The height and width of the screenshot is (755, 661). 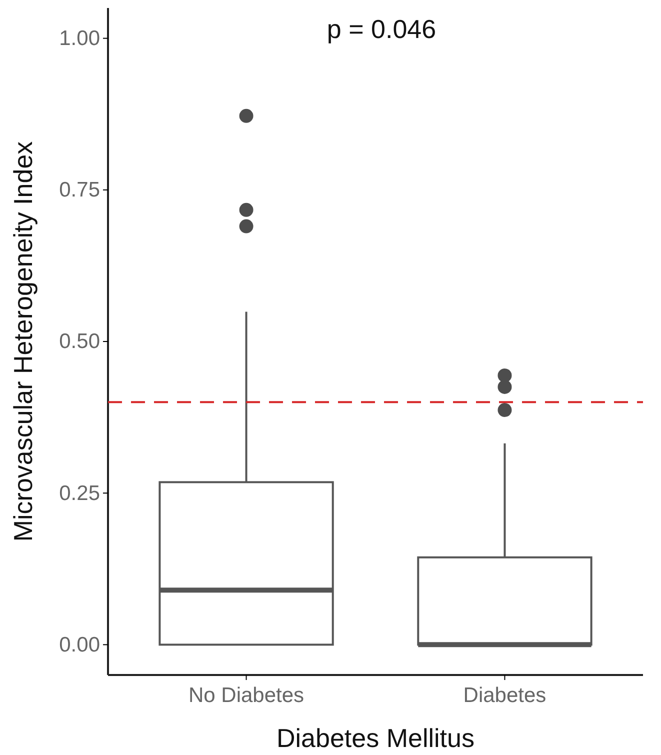 What do you see at coordinates (375, 738) in the screenshot?
I see `x-axis-title: Diabetes Mellitus` at bounding box center [375, 738].